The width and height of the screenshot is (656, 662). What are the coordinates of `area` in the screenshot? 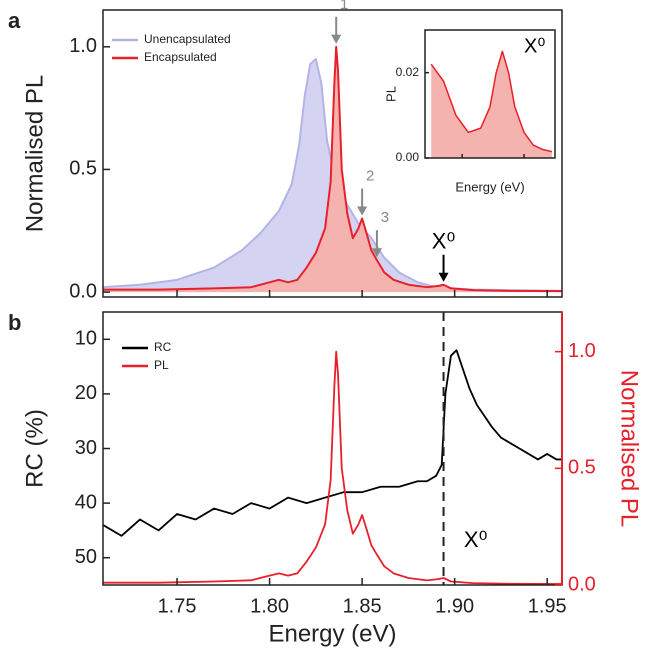 It's located at (491, 105).